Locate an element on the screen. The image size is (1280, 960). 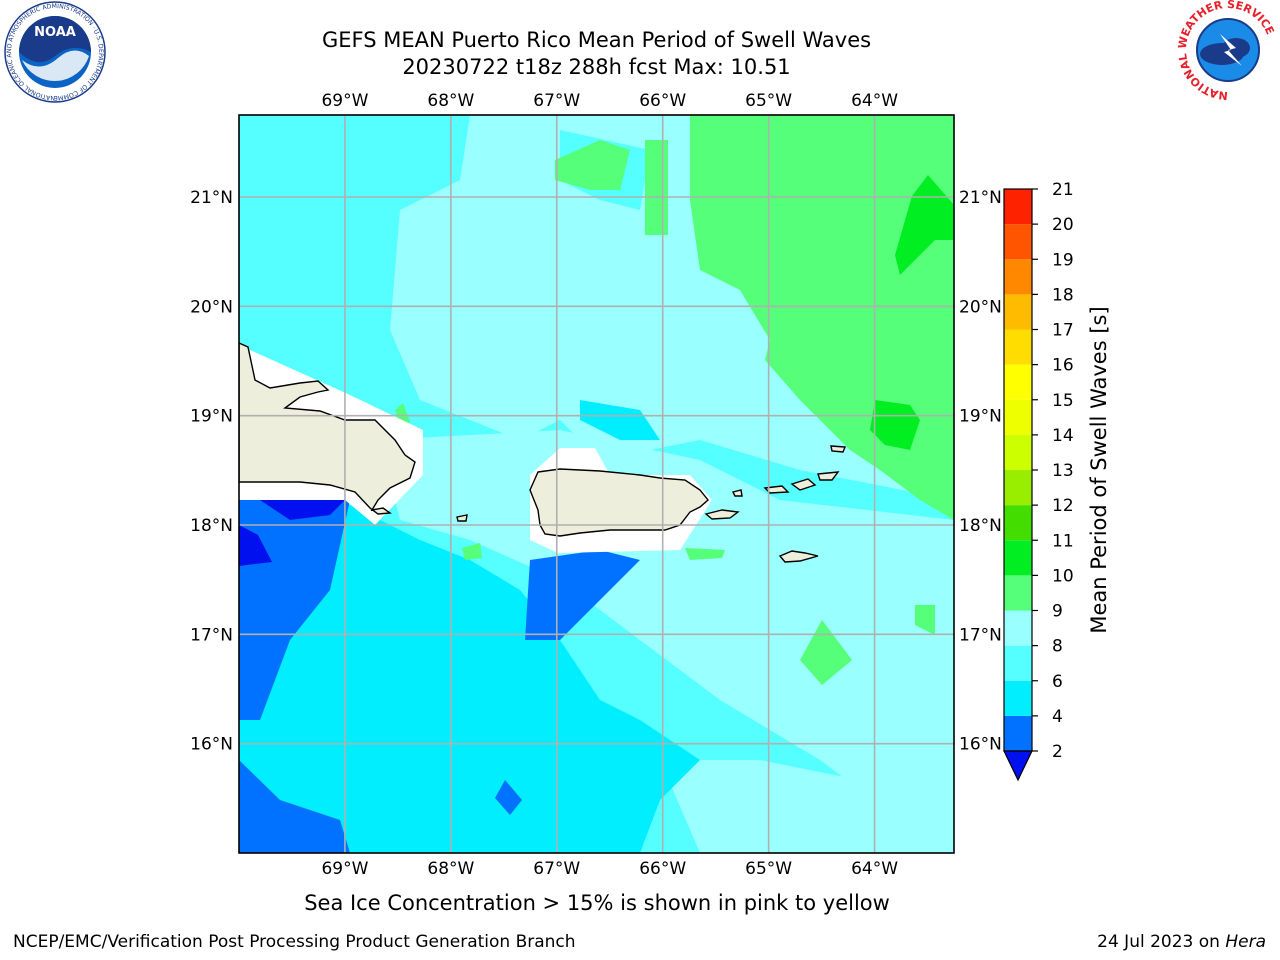
st-croix-island is located at coordinates (798, 556).